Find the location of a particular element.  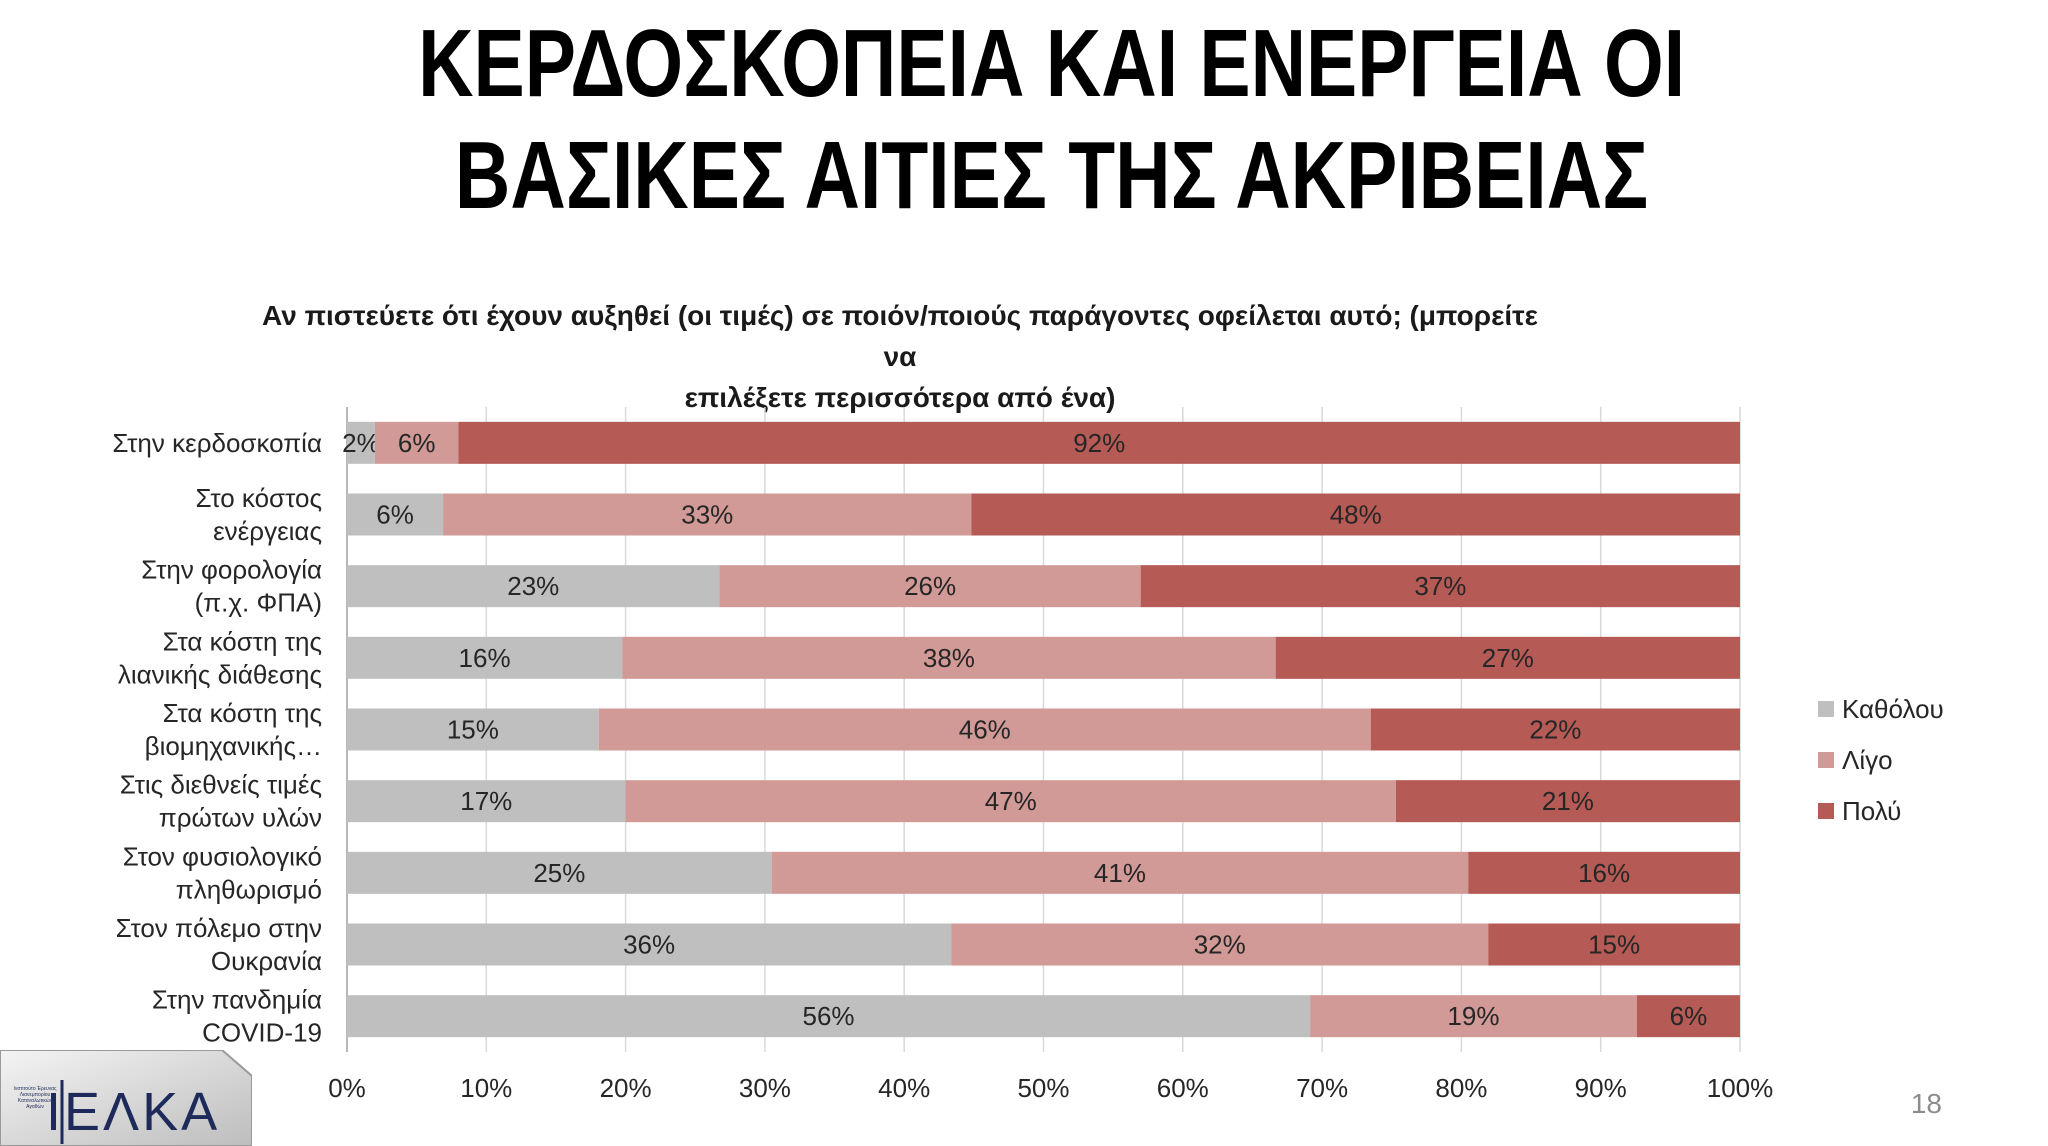

x-tick-label: 40% is located at coordinates (904, 1088).